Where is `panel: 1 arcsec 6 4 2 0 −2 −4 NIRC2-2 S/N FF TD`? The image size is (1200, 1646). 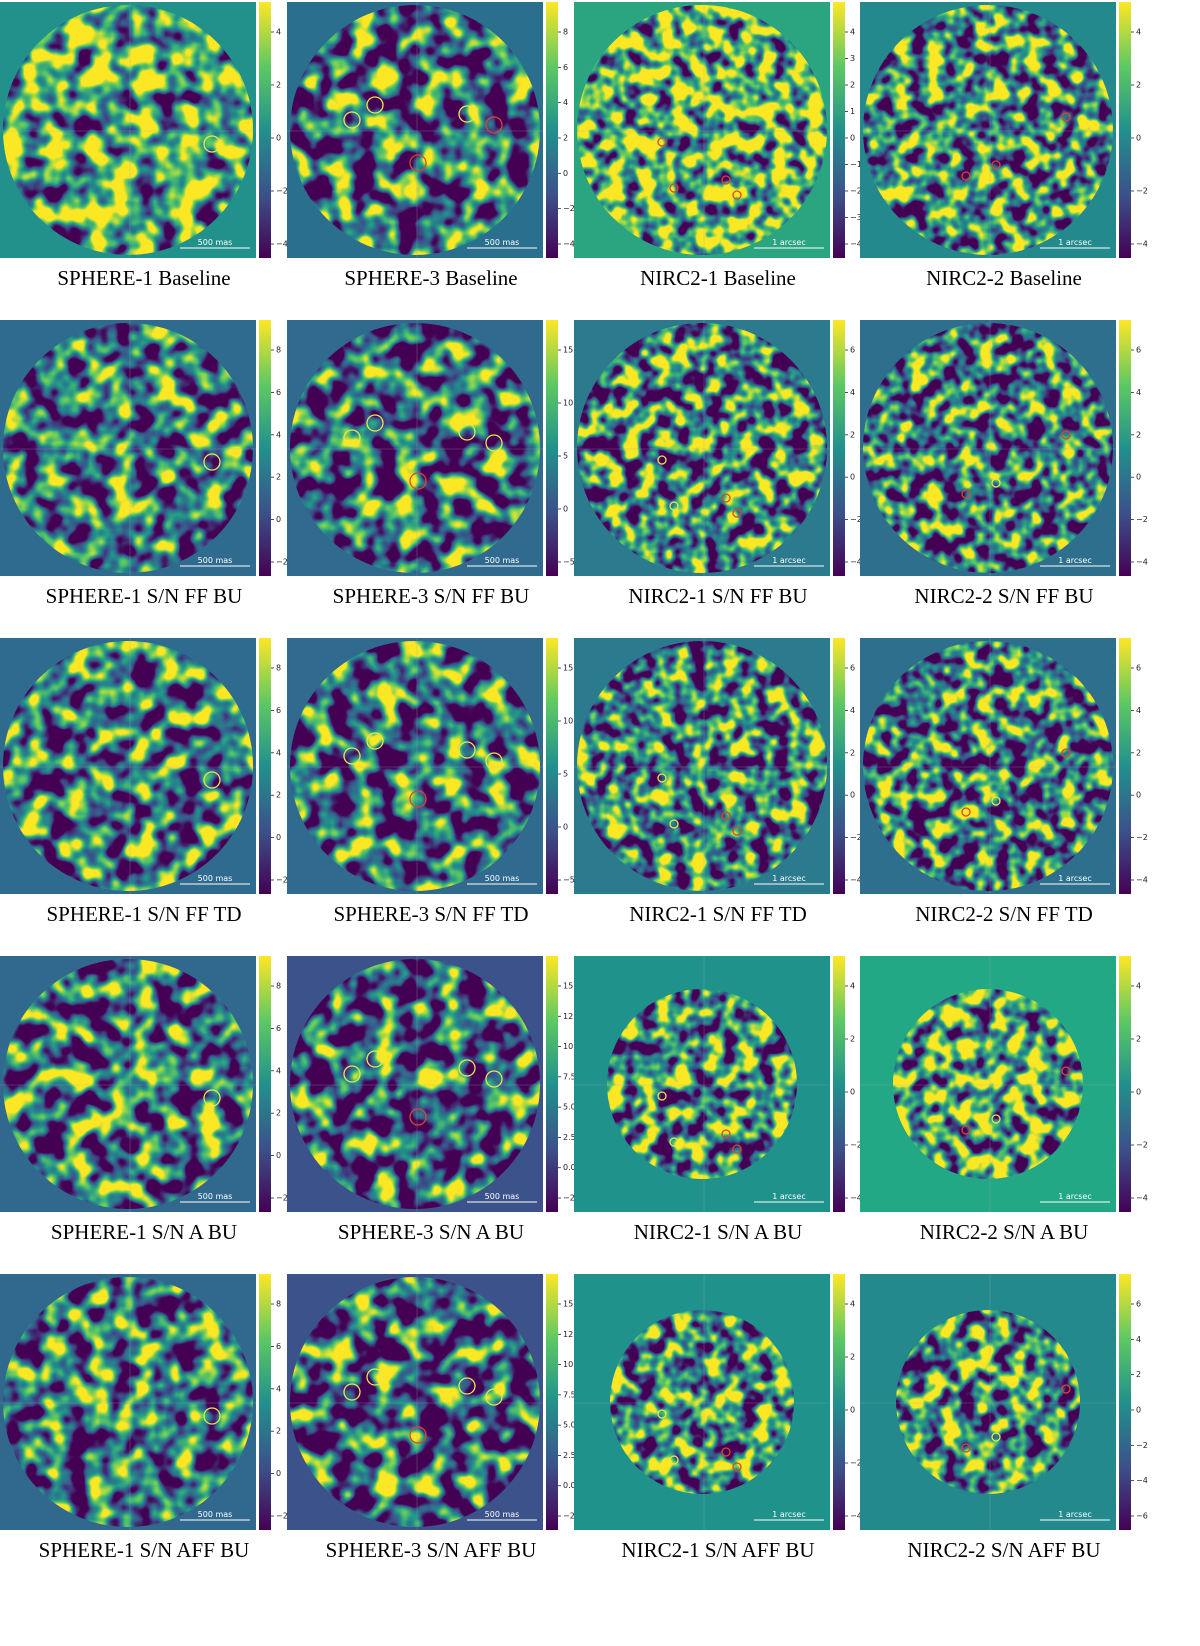
panel: 1 arcsec 6 4 2 0 −2 −4 NIRC2-2 S/N FF TD is located at coordinates (1004, 782).